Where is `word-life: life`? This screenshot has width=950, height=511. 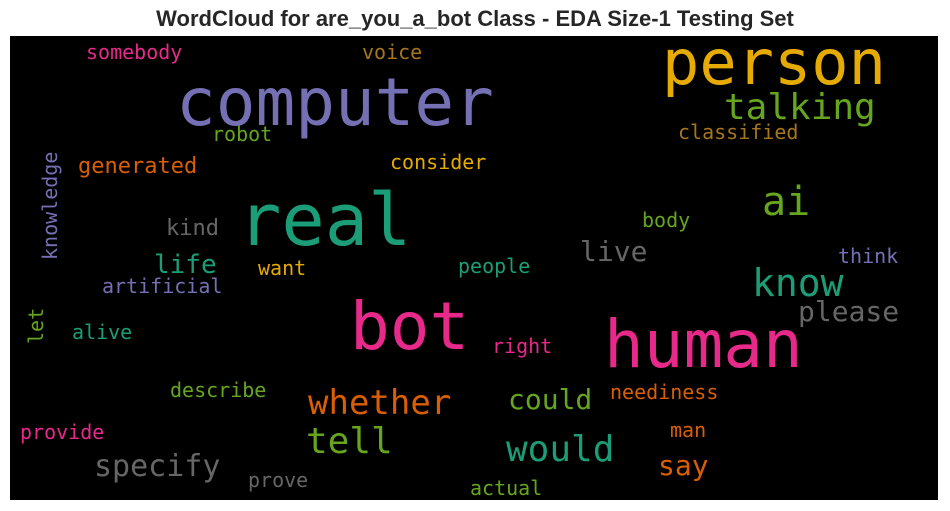
word-life: life is located at coordinates (185, 265).